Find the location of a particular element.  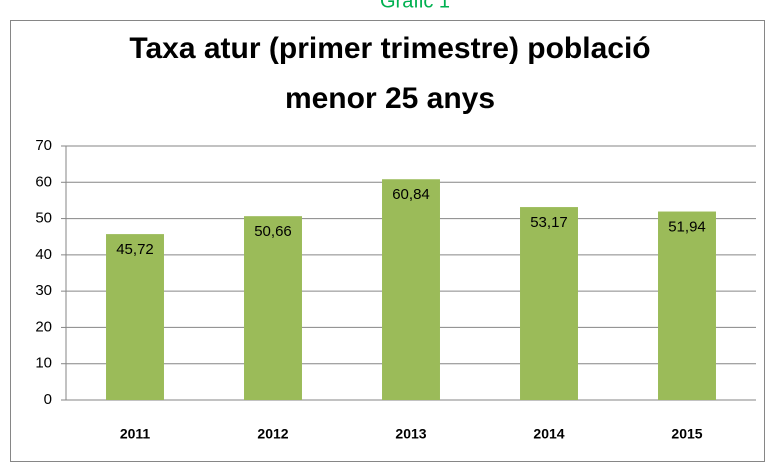

y-tick-label: 70 is located at coordinates (43, 145).